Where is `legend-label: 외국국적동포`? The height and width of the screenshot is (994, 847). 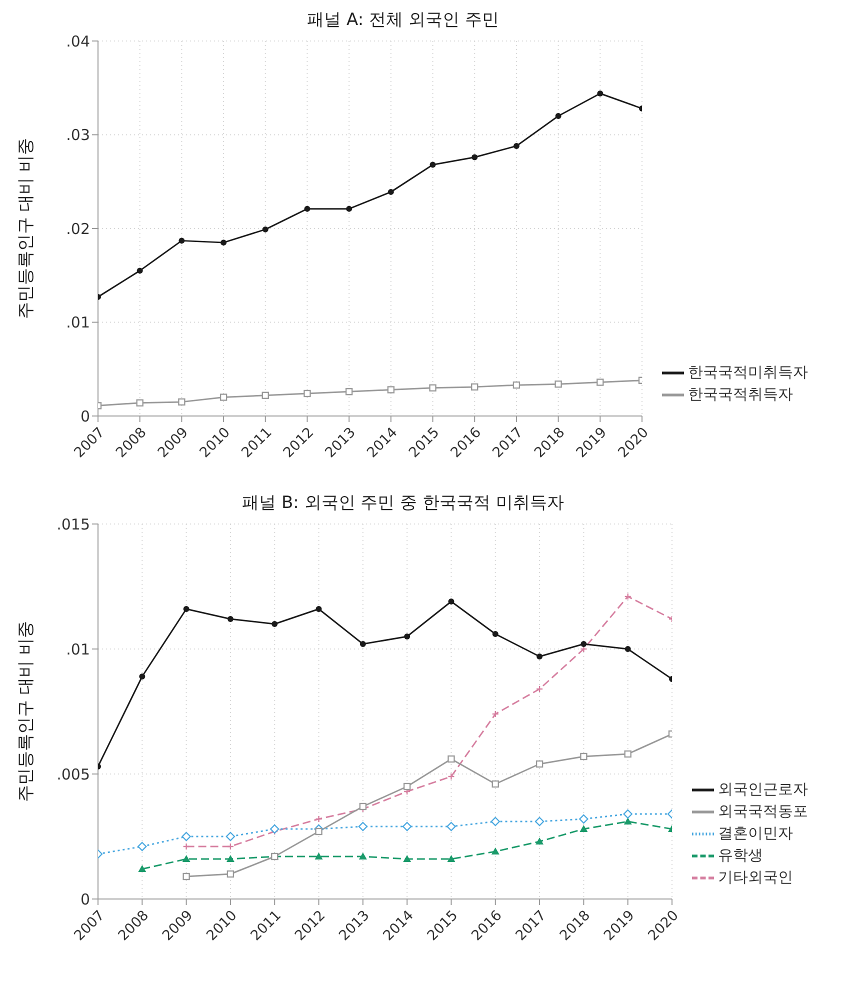
legend-label: 외국국적동포 is located at coordinates (763, 811).